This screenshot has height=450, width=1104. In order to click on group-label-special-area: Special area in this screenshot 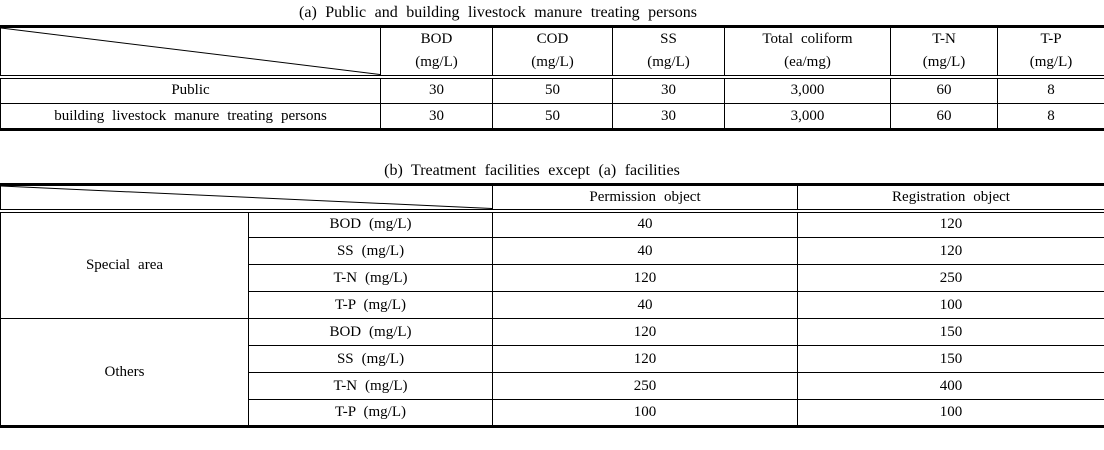, I will do `click(124, 264)`.